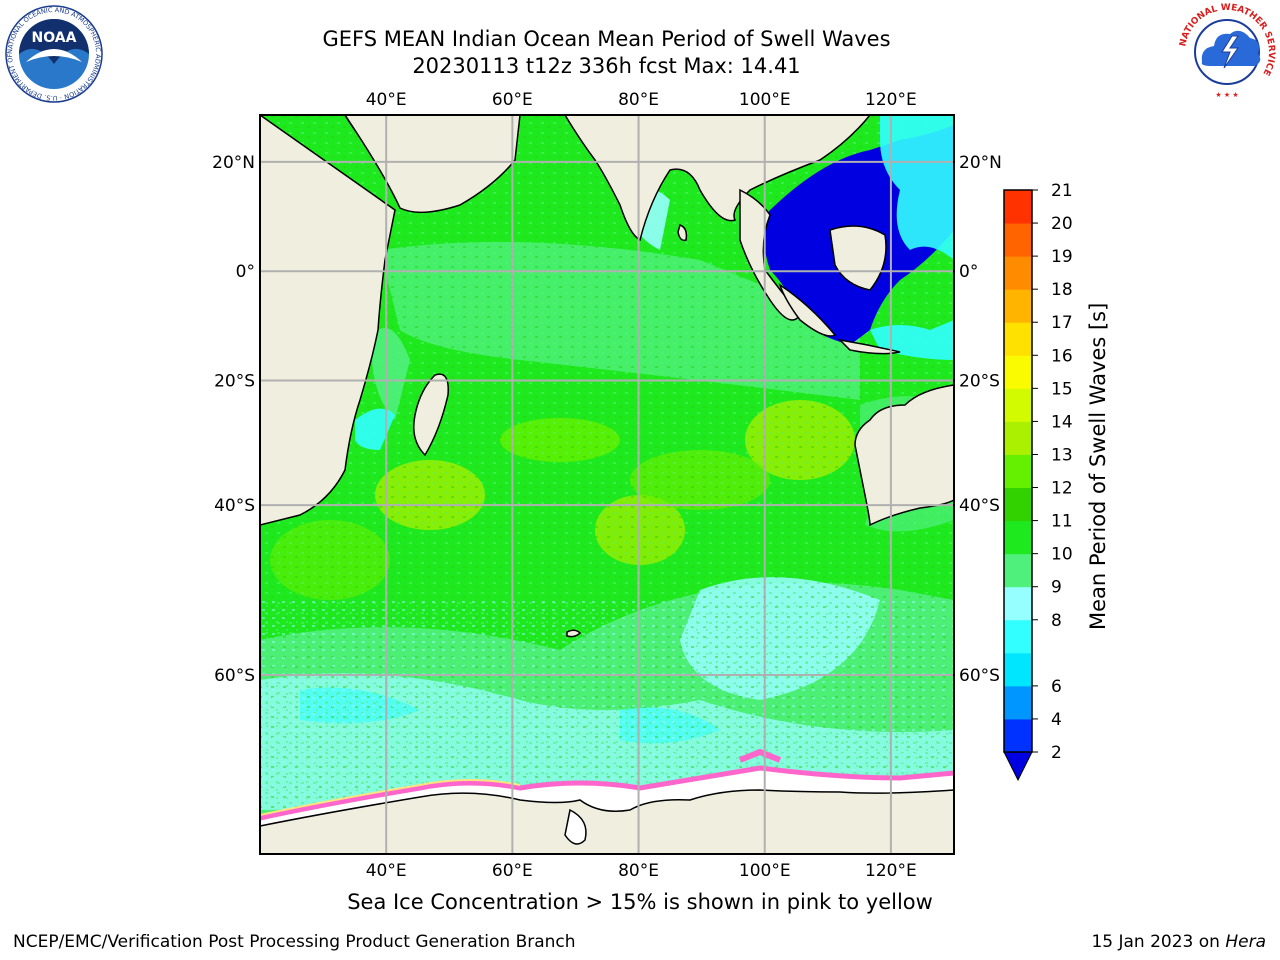 This screenshot has height=960, width=1280. What do you see at coordinates (765, 871) in the screenshot?
I see `lon-tick-label-bottom: 100°E` at bounding box center [765, 871].